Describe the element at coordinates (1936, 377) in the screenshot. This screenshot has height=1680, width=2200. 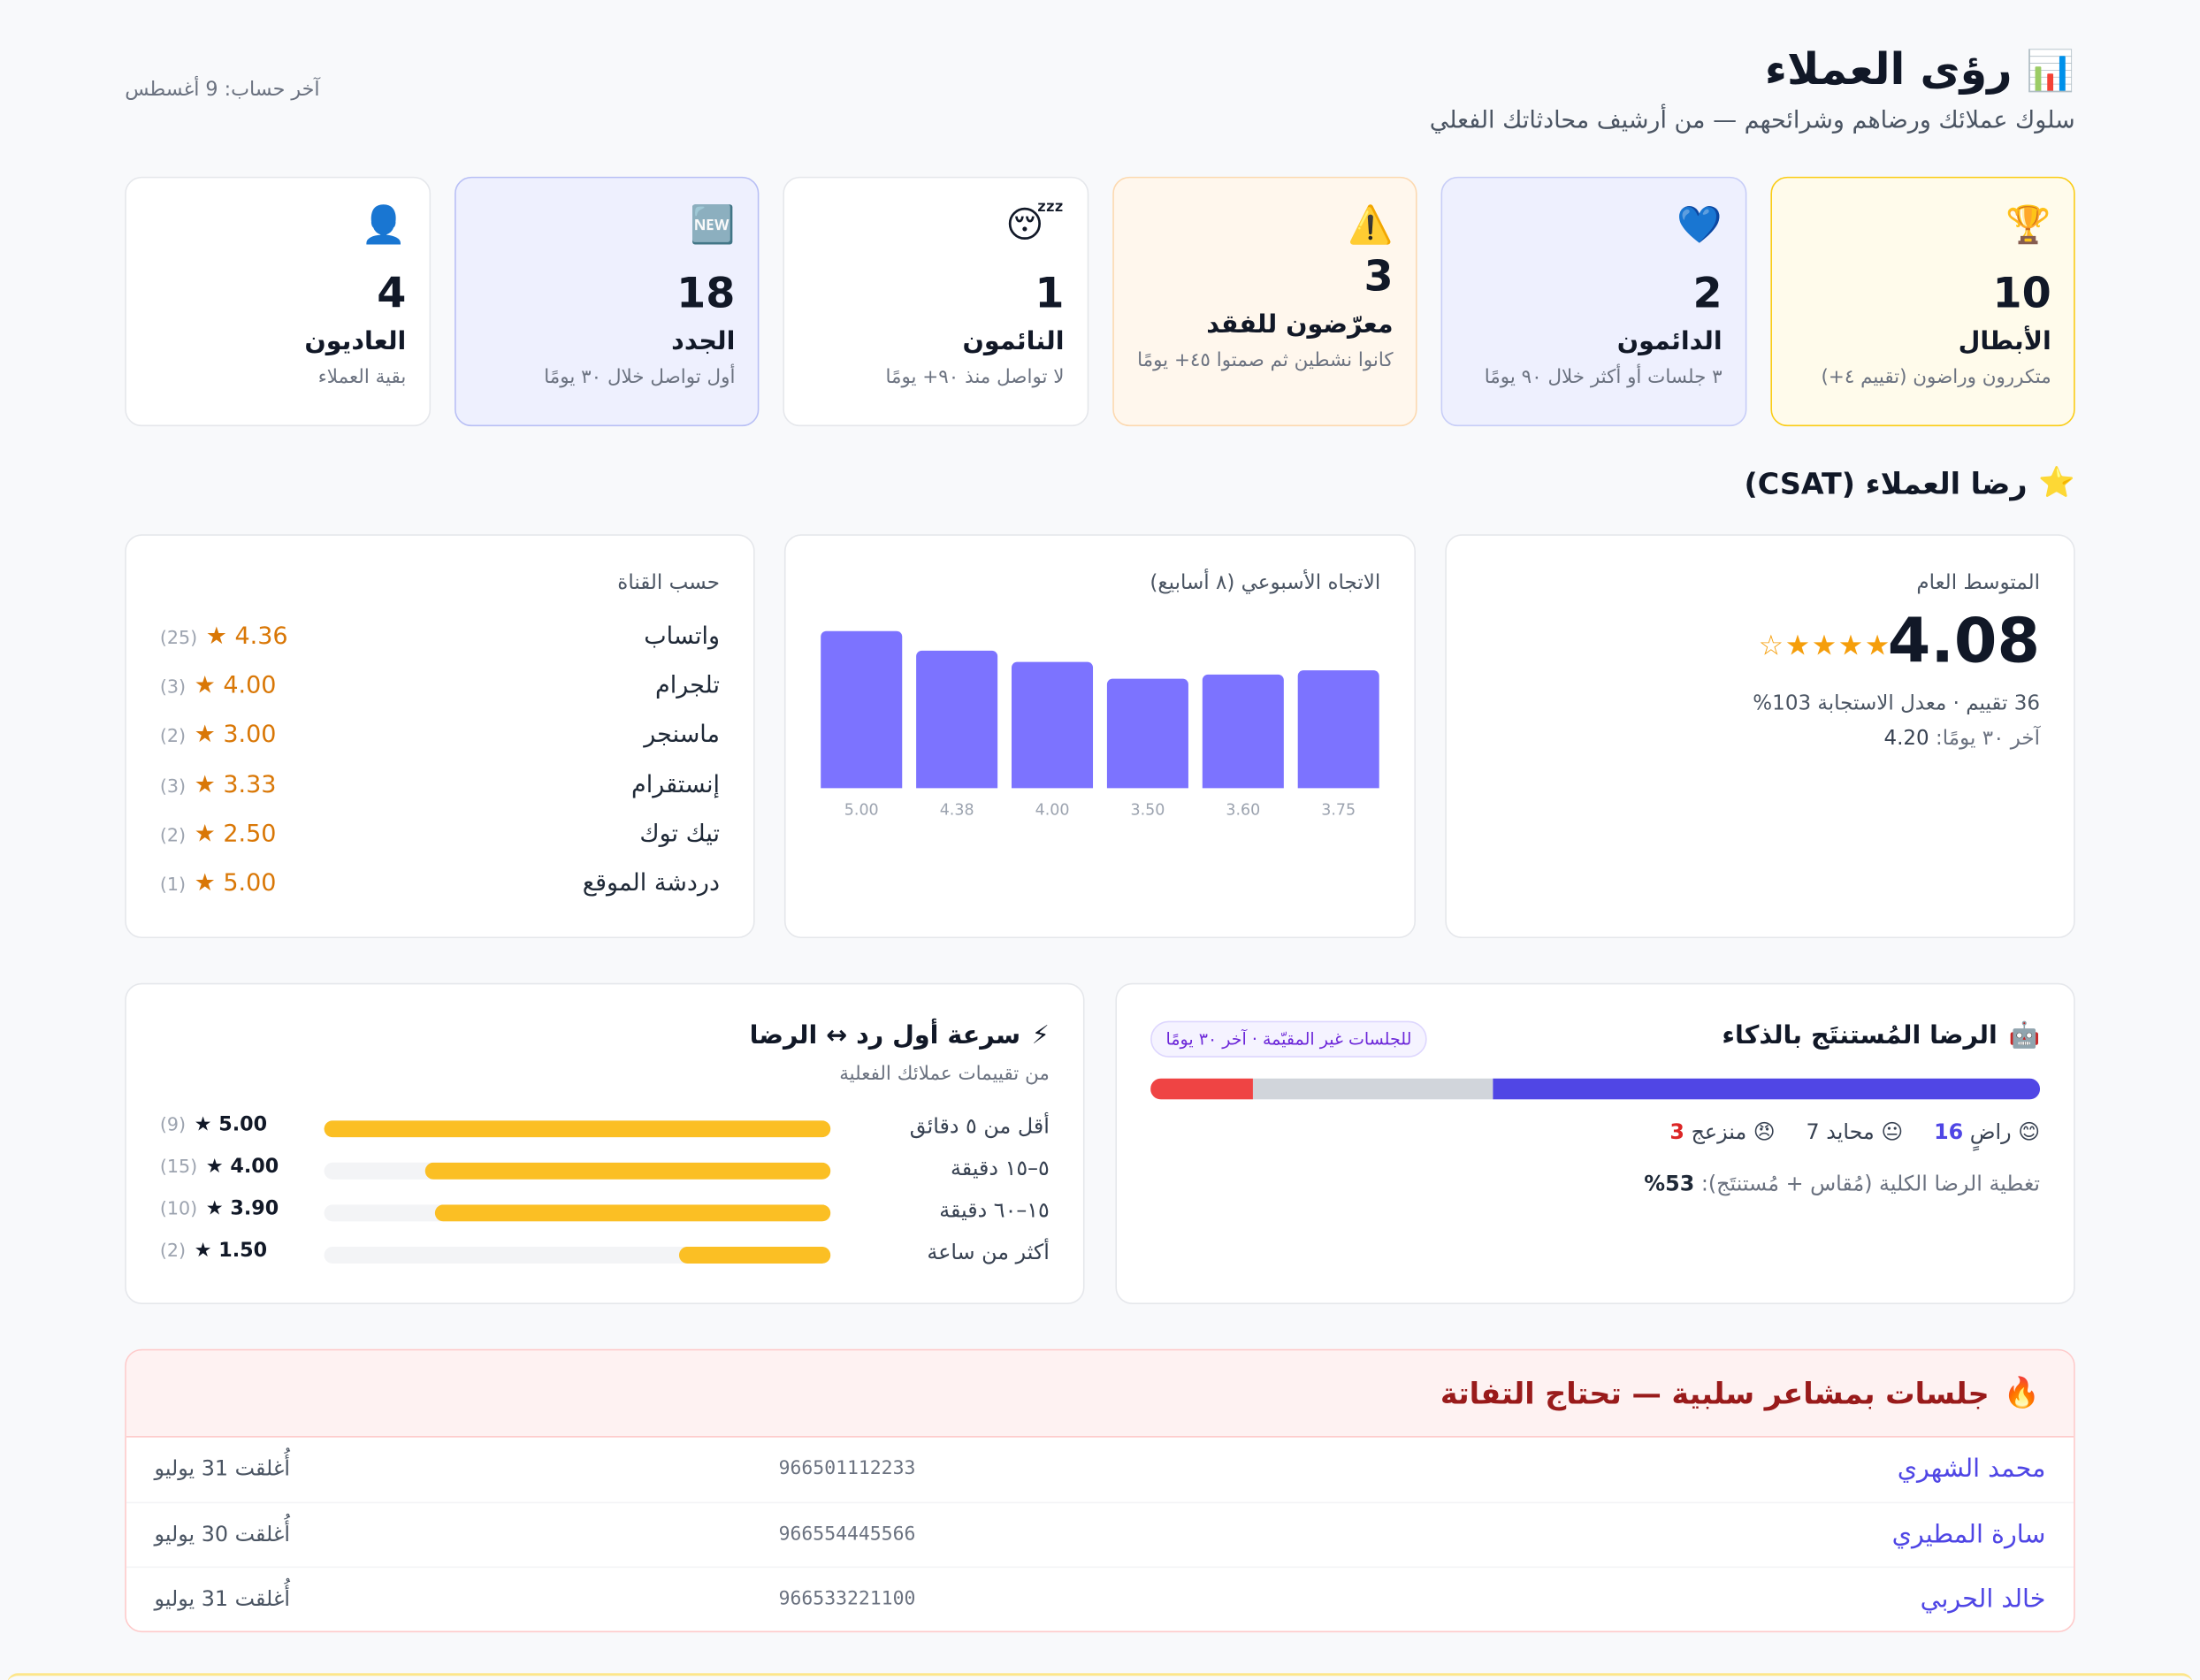
I see `segment-desc: متكررون وراضون (تقييم ٤+)` at that location.